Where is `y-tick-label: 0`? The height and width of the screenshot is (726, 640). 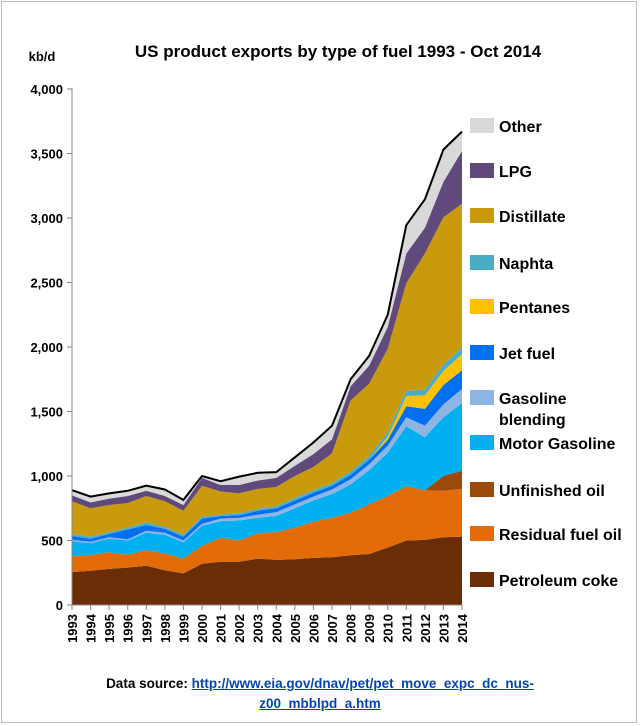
y-tick-label: 0 is located at coordinates (59, 605).